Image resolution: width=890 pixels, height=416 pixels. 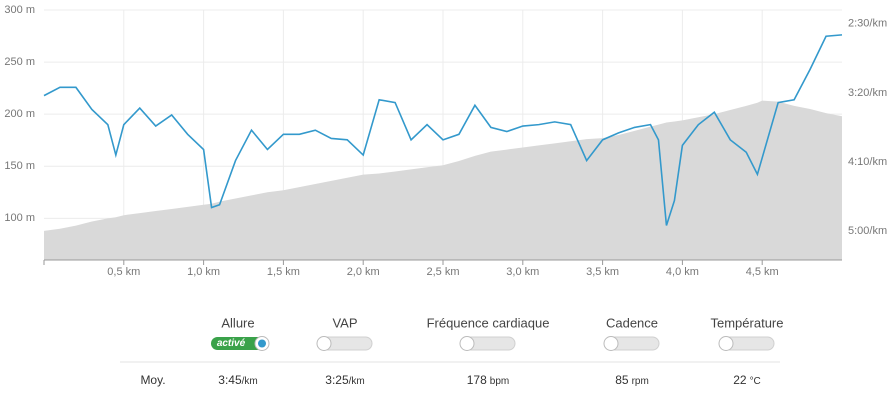 What do you see at coordinates (522, 272) in the screenshot?
I see `x-tick-label: 3,0 km` at bounding box center [522, 272].